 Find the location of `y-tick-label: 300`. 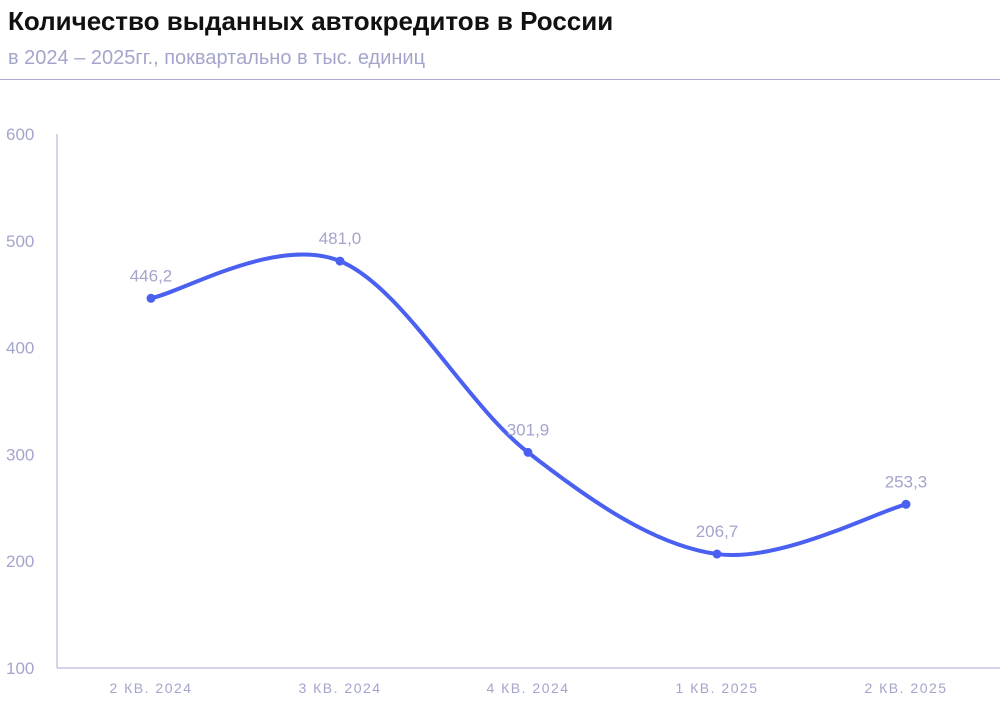

y-tick-label: 300 is located at coordinates (20, 454).